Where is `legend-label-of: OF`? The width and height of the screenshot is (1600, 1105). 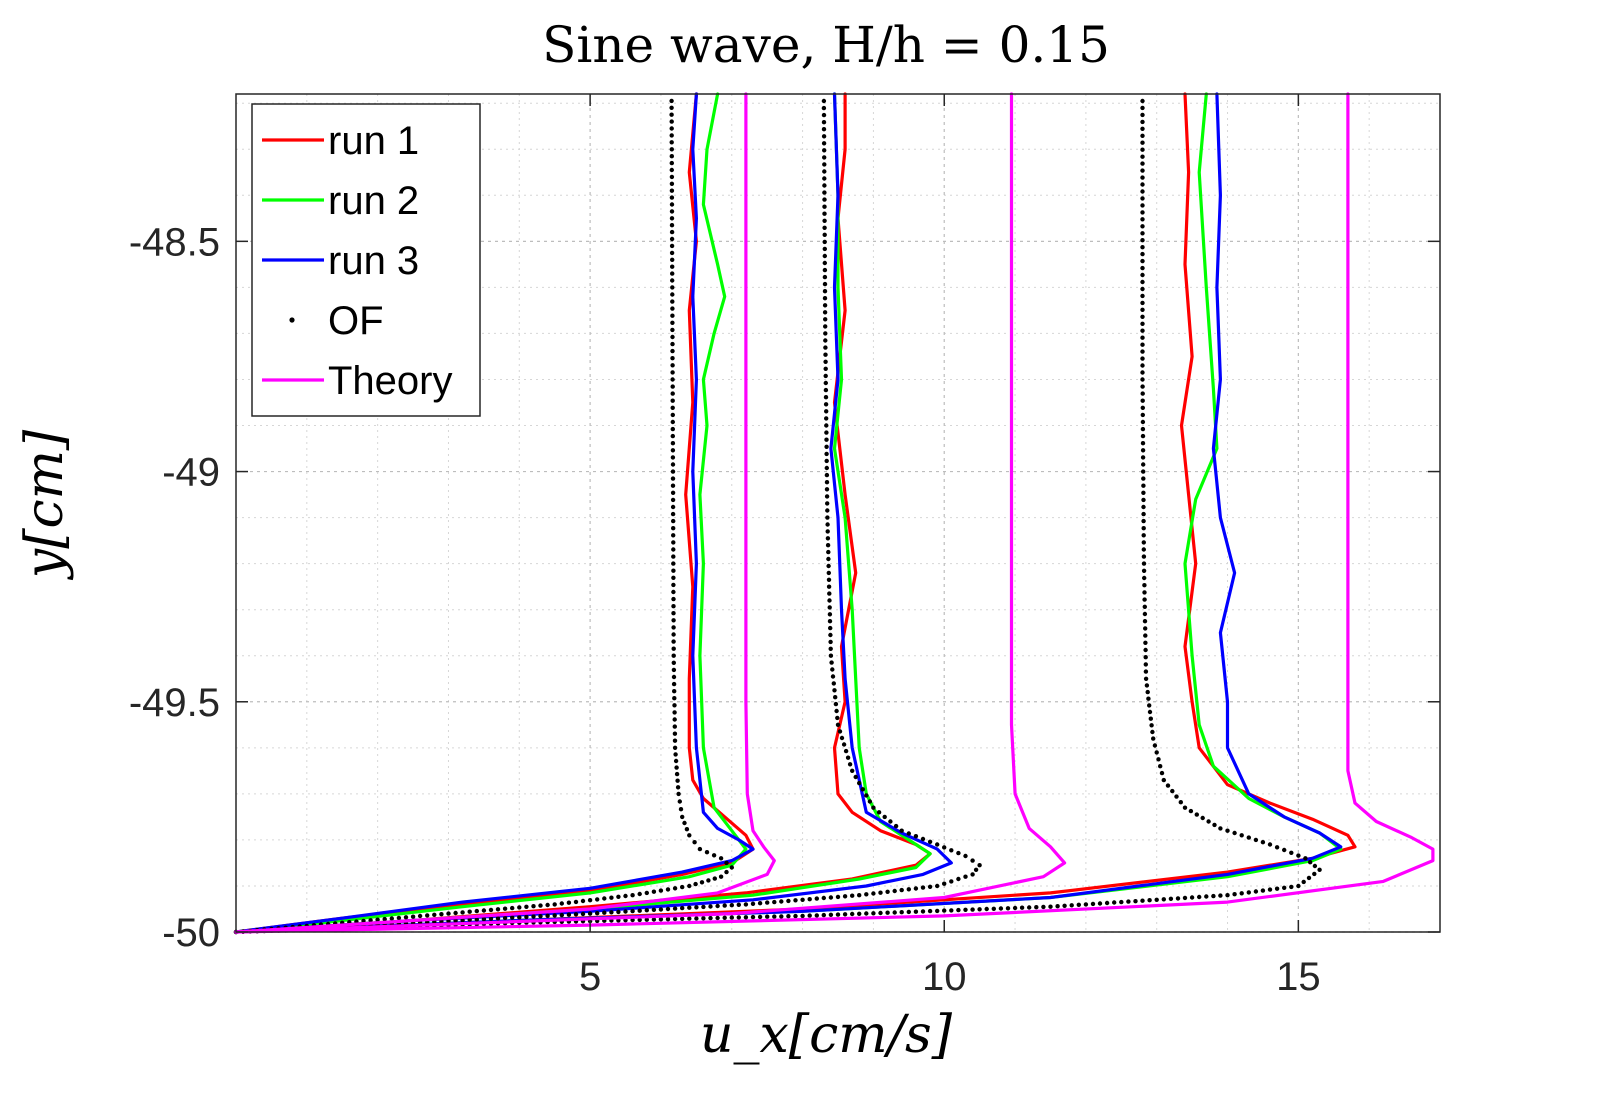
legend-label-of: OF is located at coordinates (356, 321).